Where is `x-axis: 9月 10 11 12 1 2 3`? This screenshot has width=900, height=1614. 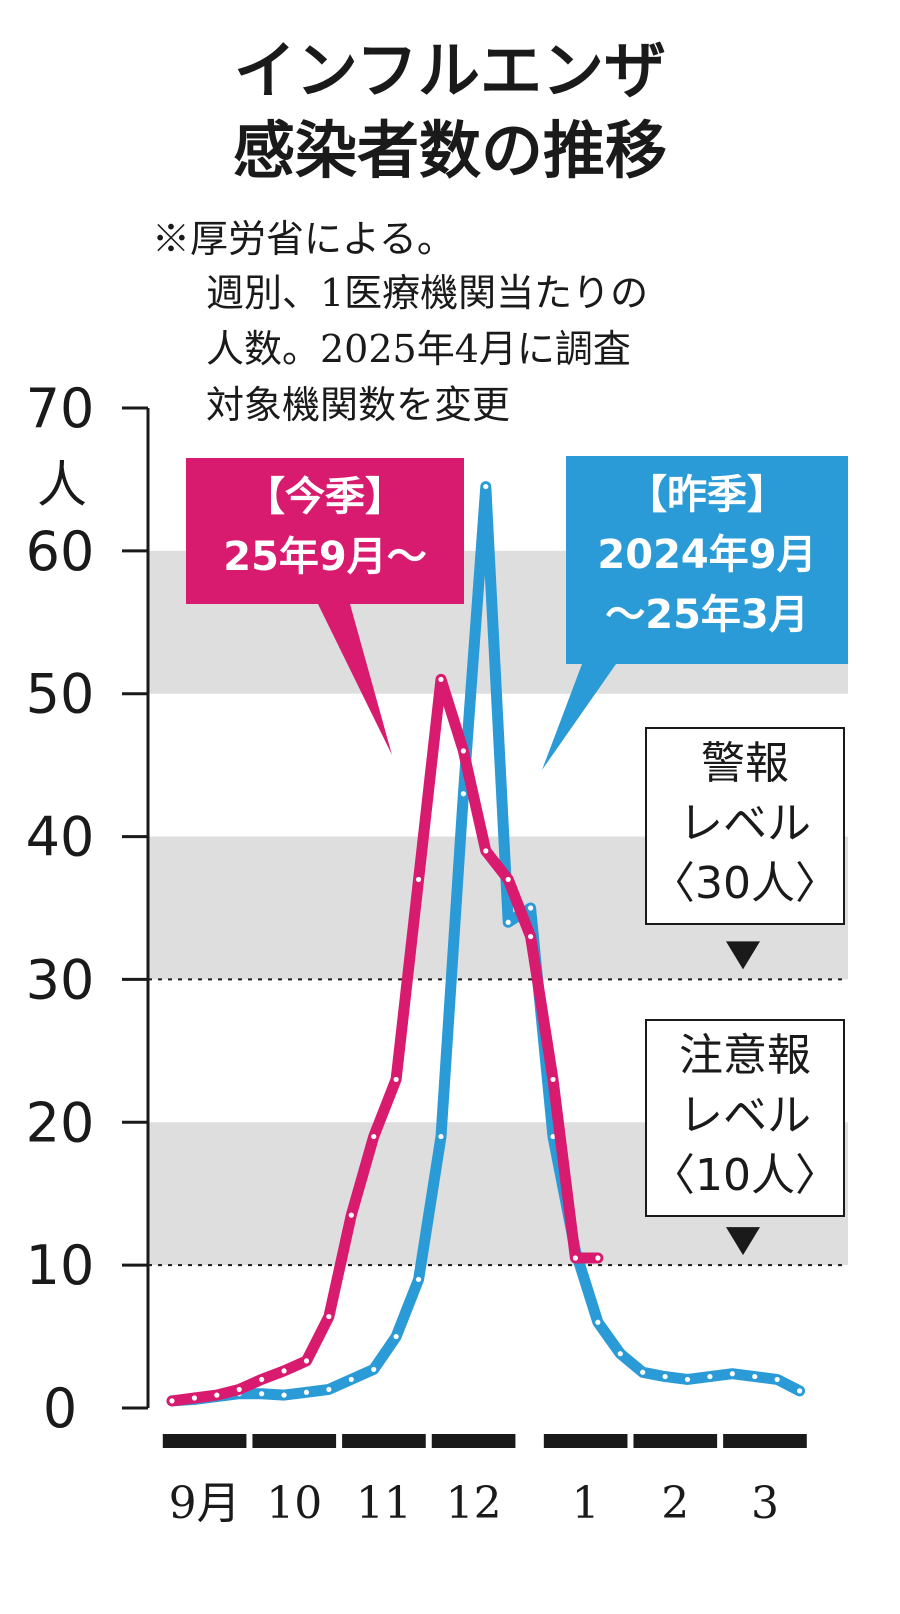 x-axis: 9月 10 11 12 1 2 3 is located at coordinates (484, 1481).